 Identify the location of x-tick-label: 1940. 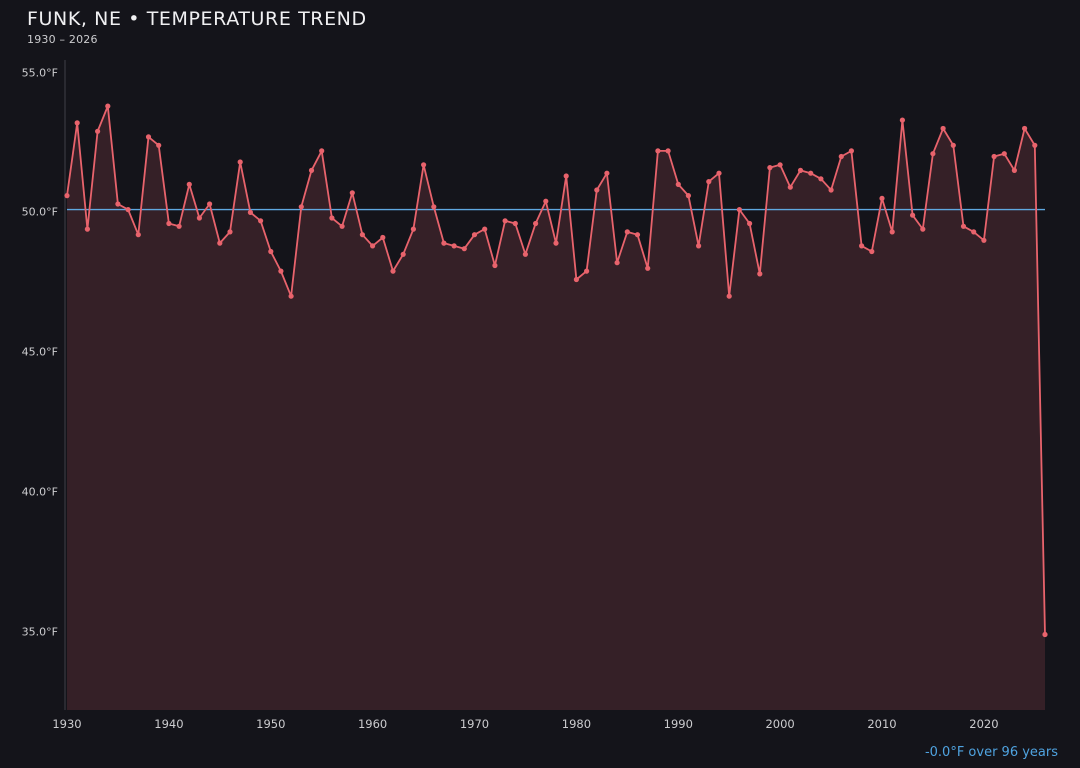
(169, 724).